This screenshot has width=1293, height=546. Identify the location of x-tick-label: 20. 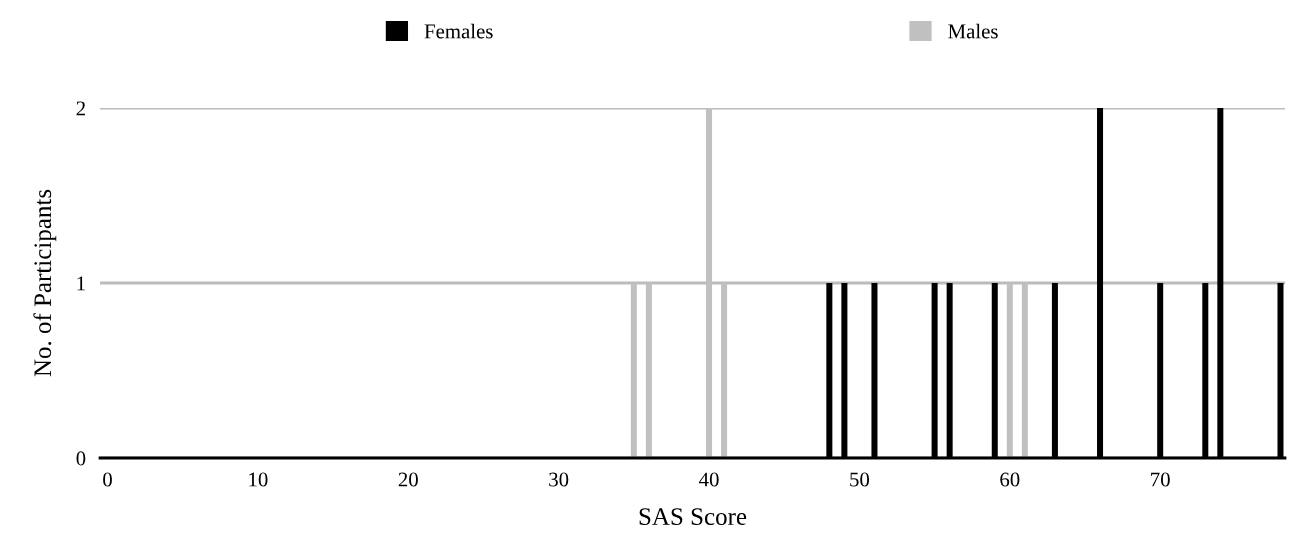
(408, 479).